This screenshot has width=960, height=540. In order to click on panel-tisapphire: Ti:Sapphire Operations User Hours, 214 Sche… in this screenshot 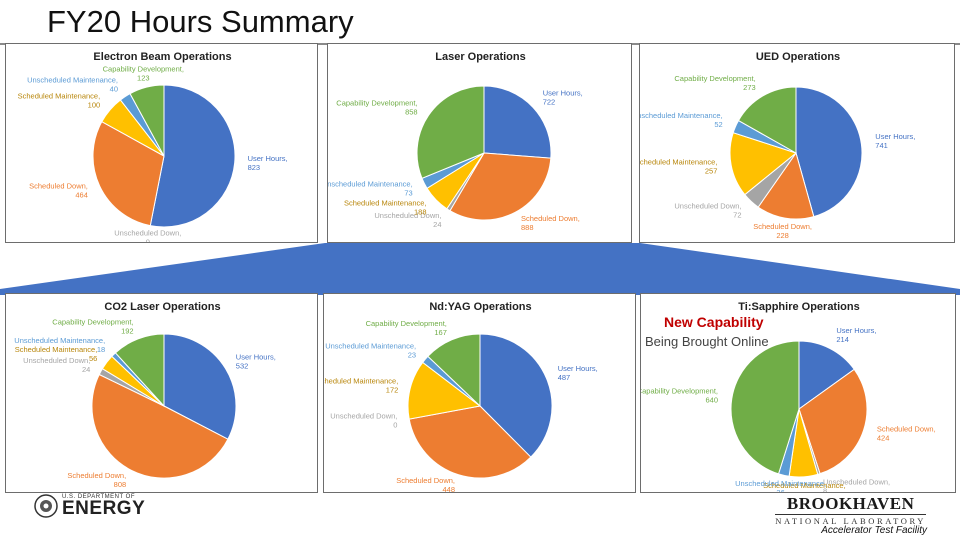, I will do `click(798, 393)`.